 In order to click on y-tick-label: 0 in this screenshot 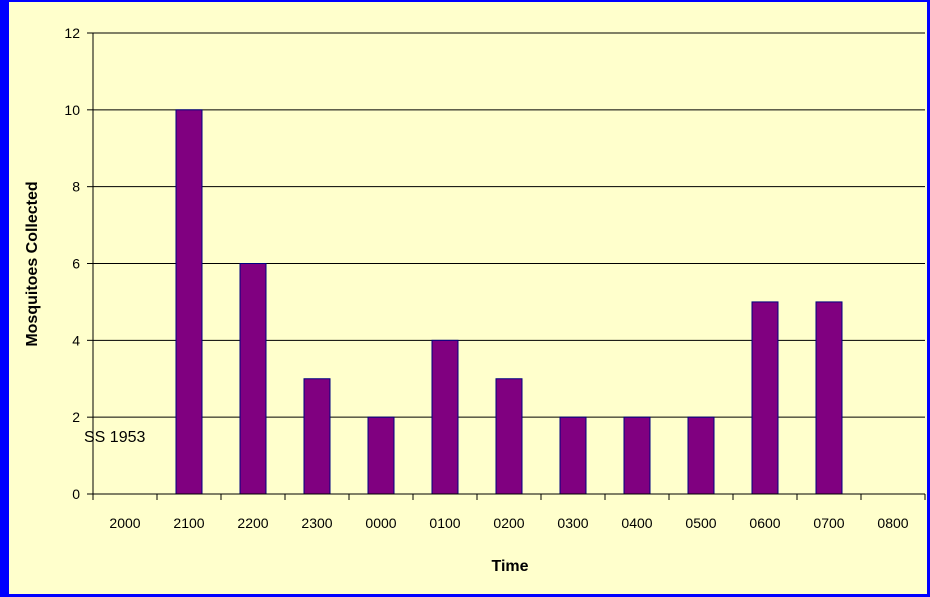, I will do `click(76, 494)`.